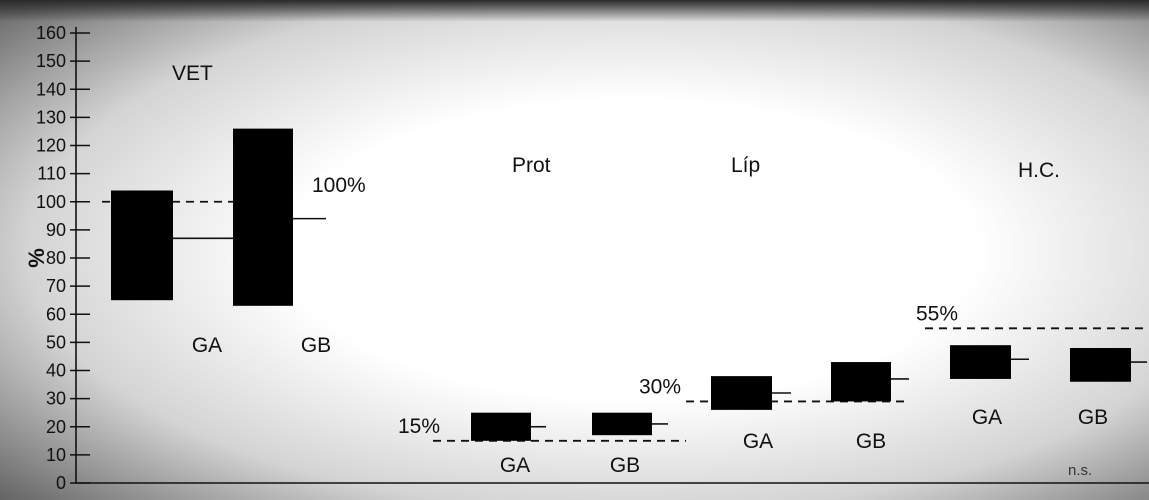  I want to click on y-tick-label: 70, so click(56, 286).